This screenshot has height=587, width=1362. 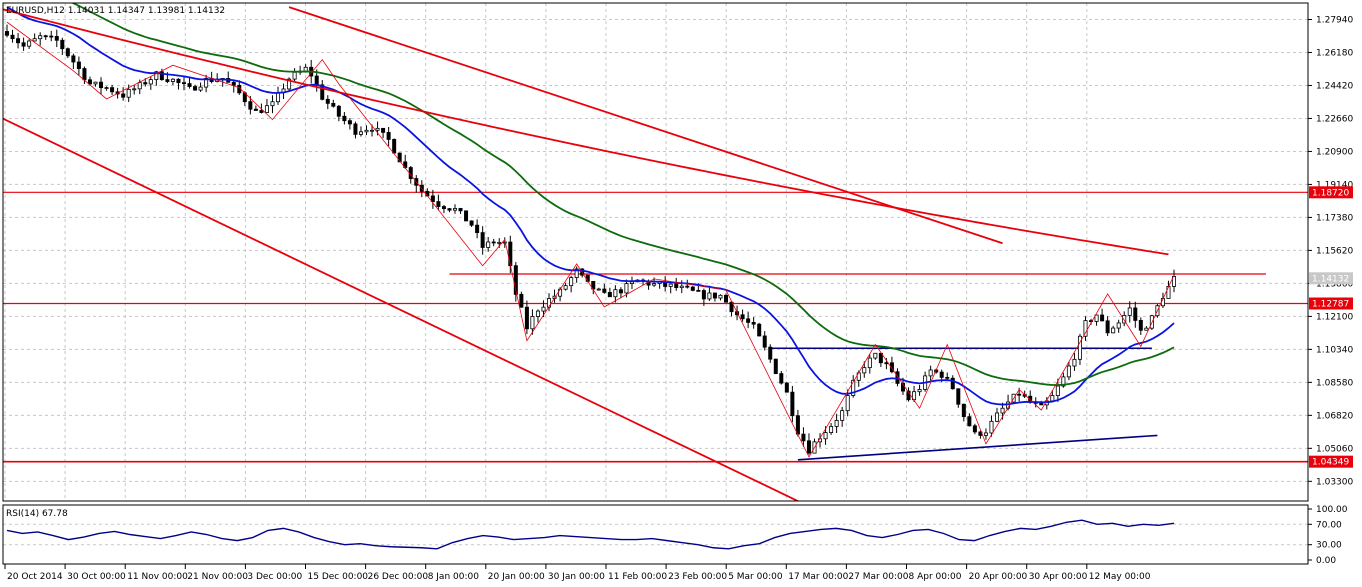 What do you see at coordinates (1058, 577) in the screenshot?
I see `time-tick-label: 30 Apr 00:00` at bounding box center [1058, 577].